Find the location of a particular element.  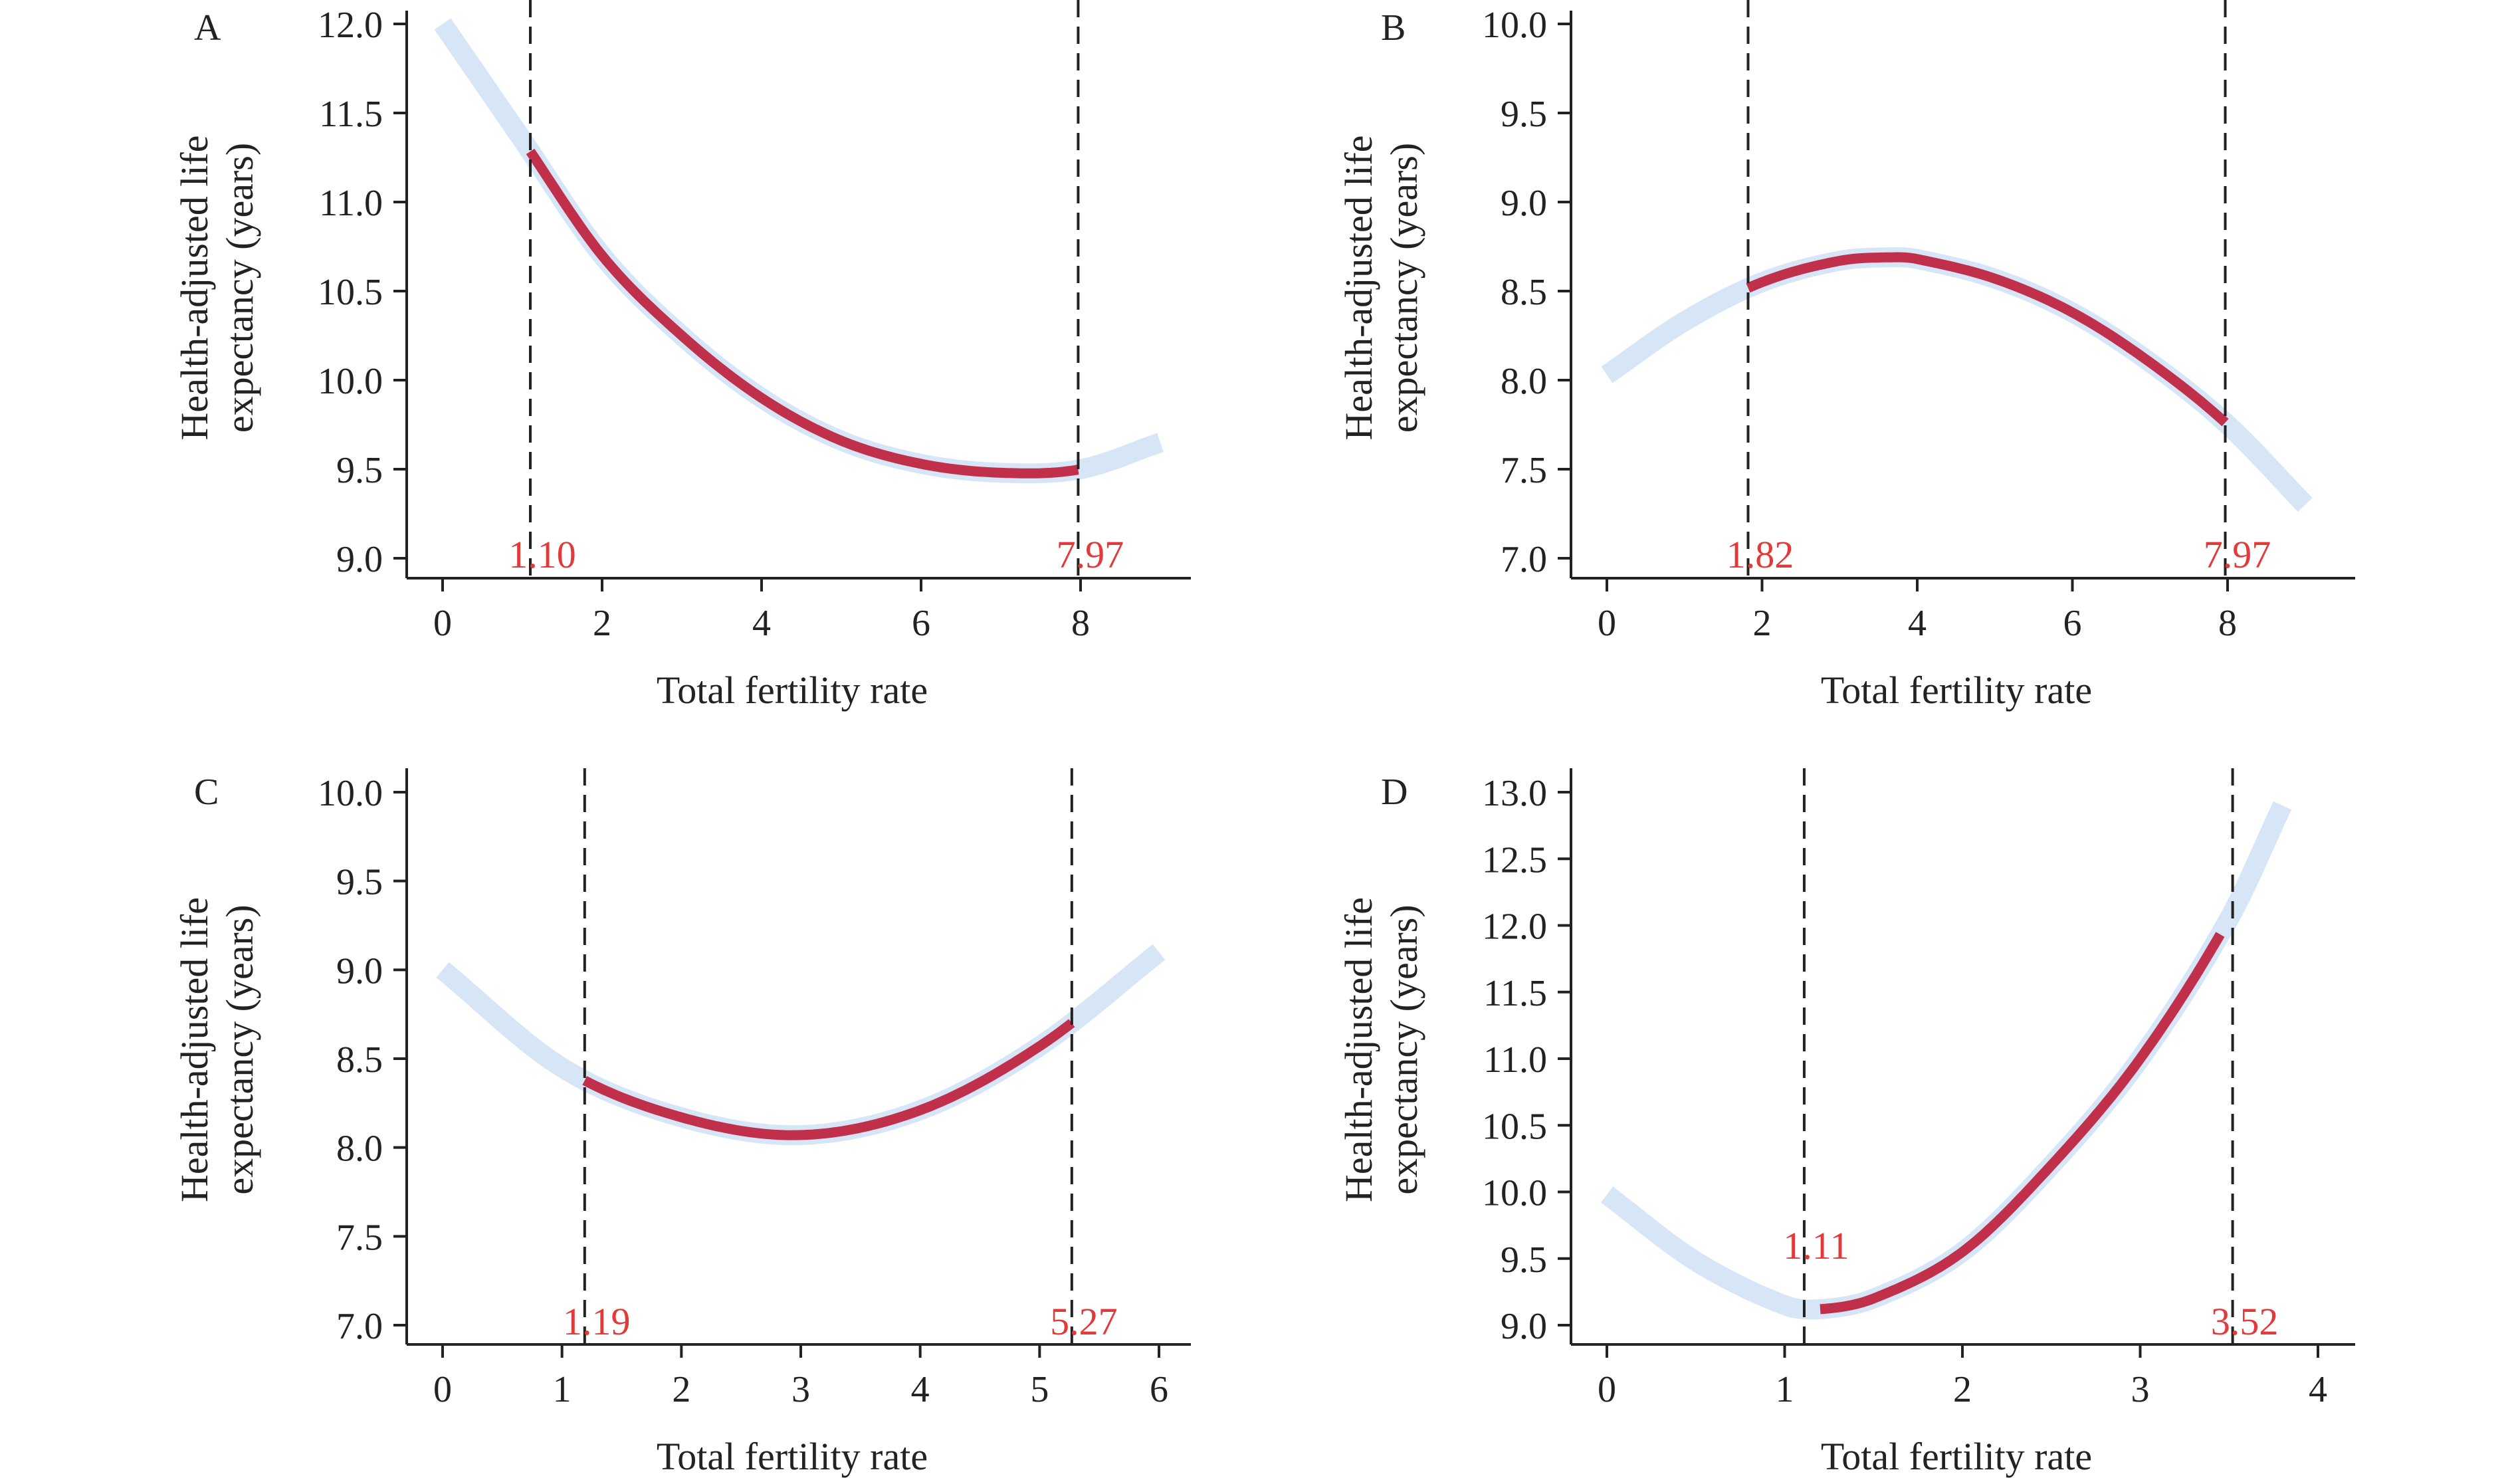

panel-a-y-tick-label: 12.0 is located at coordinates (350, 25).